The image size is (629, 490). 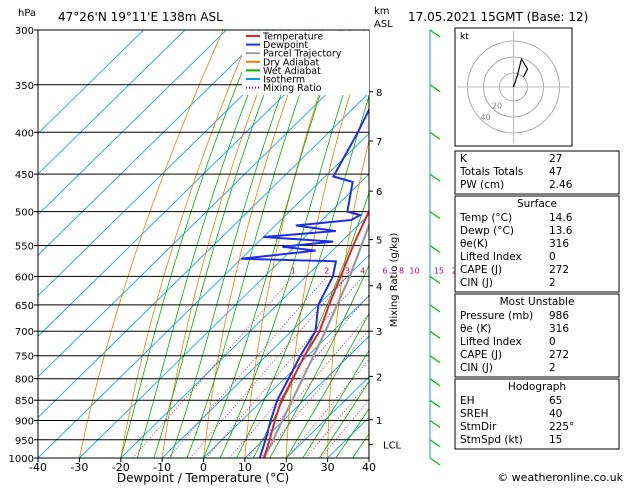 I want to click on table-row-label: θe (K), so click(x=475, y=329).